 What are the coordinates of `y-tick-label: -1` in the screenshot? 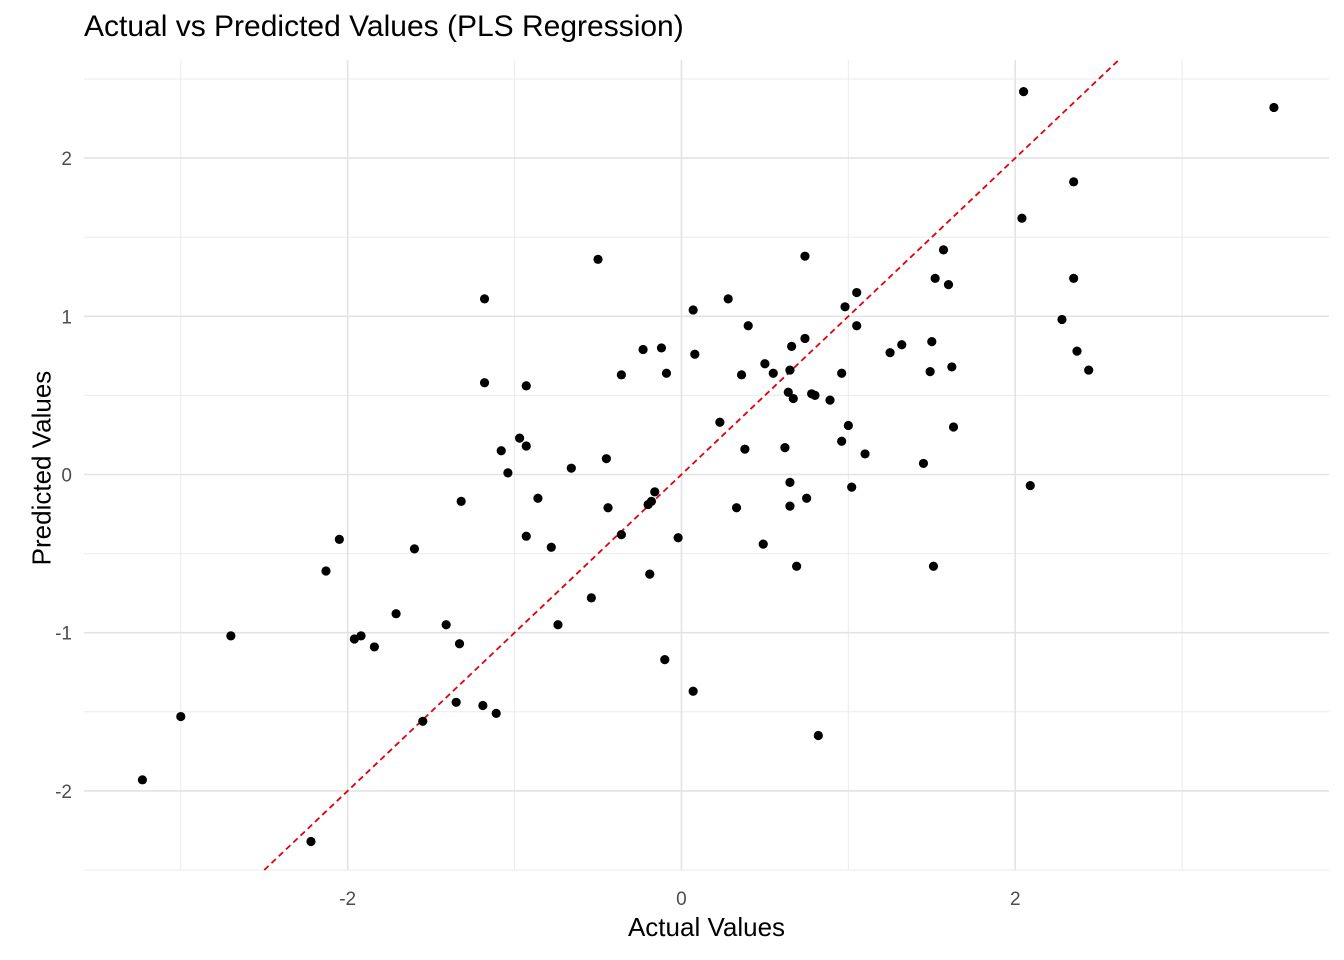 It's located at (63, 634).